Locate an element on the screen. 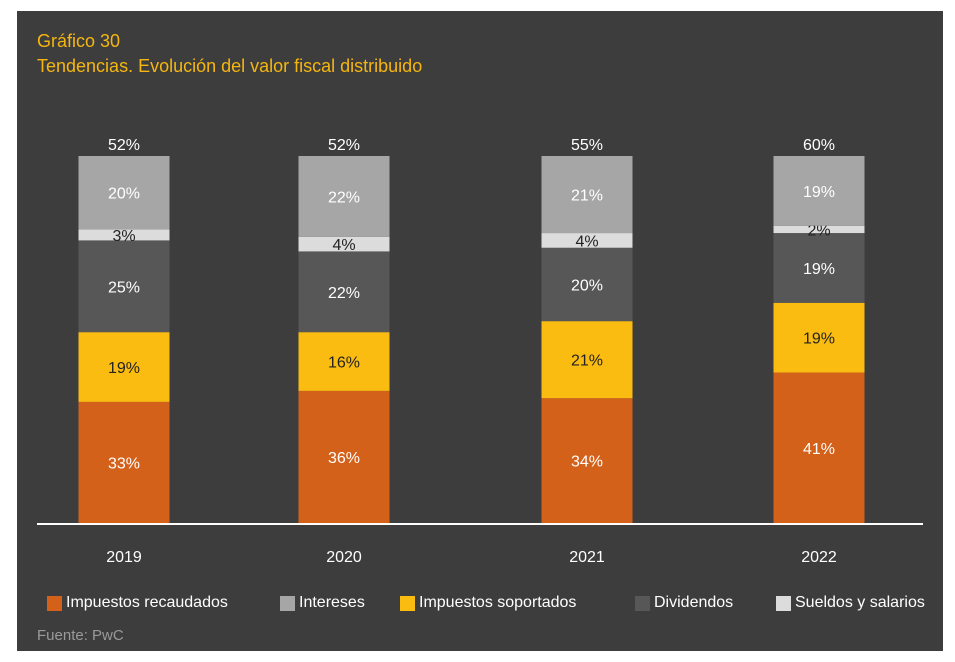 This screenshot has width=955, height=662. data-label-dividendos-2021: 20% is located at coordinates (587, 285).